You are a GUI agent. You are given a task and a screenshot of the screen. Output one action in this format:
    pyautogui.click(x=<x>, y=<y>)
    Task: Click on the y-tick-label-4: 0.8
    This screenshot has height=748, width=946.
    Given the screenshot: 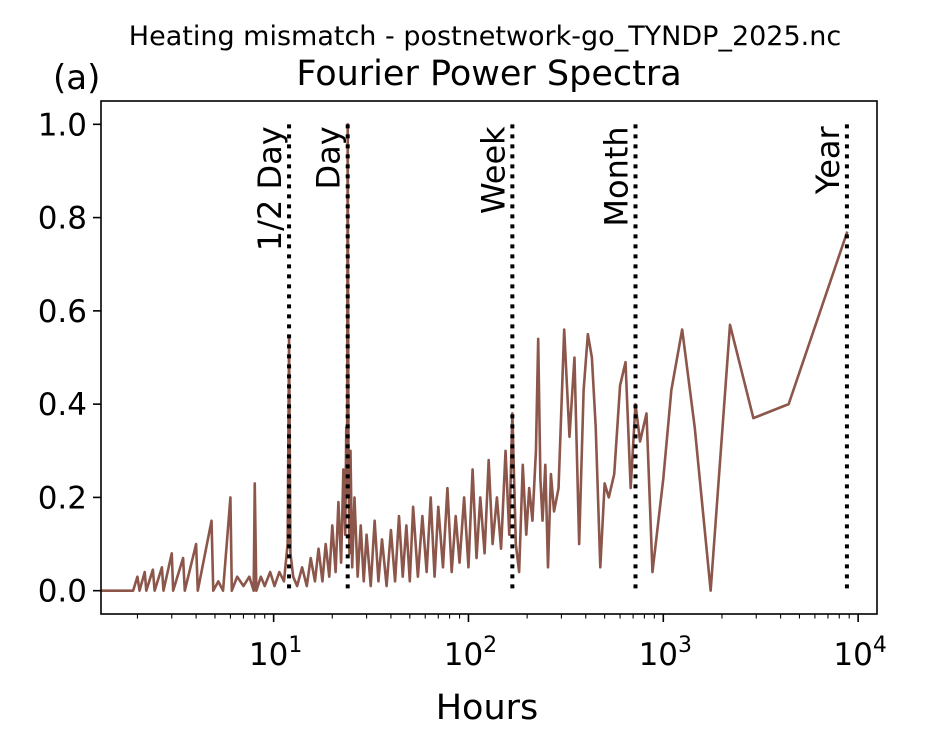 What is the action you would take?
    pyautogui.click(x=62, y=219)
    